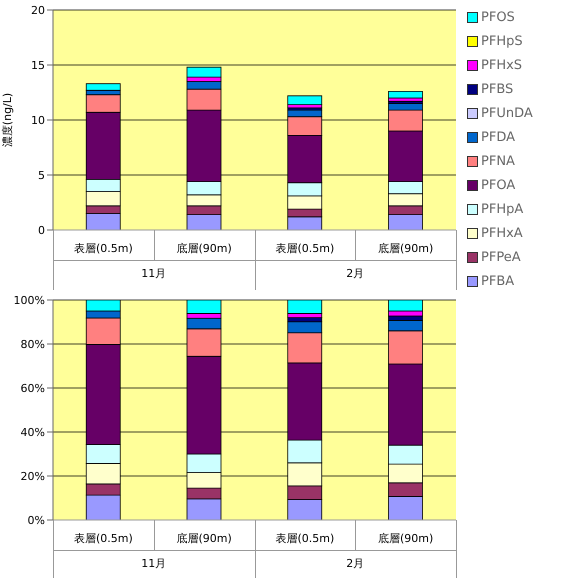 This screenshot has width=571, height=578. What do you see at coordinates (497, 89) in the screenshot?
I see `legend-label: PFBS` at bounding box center [497, 89].